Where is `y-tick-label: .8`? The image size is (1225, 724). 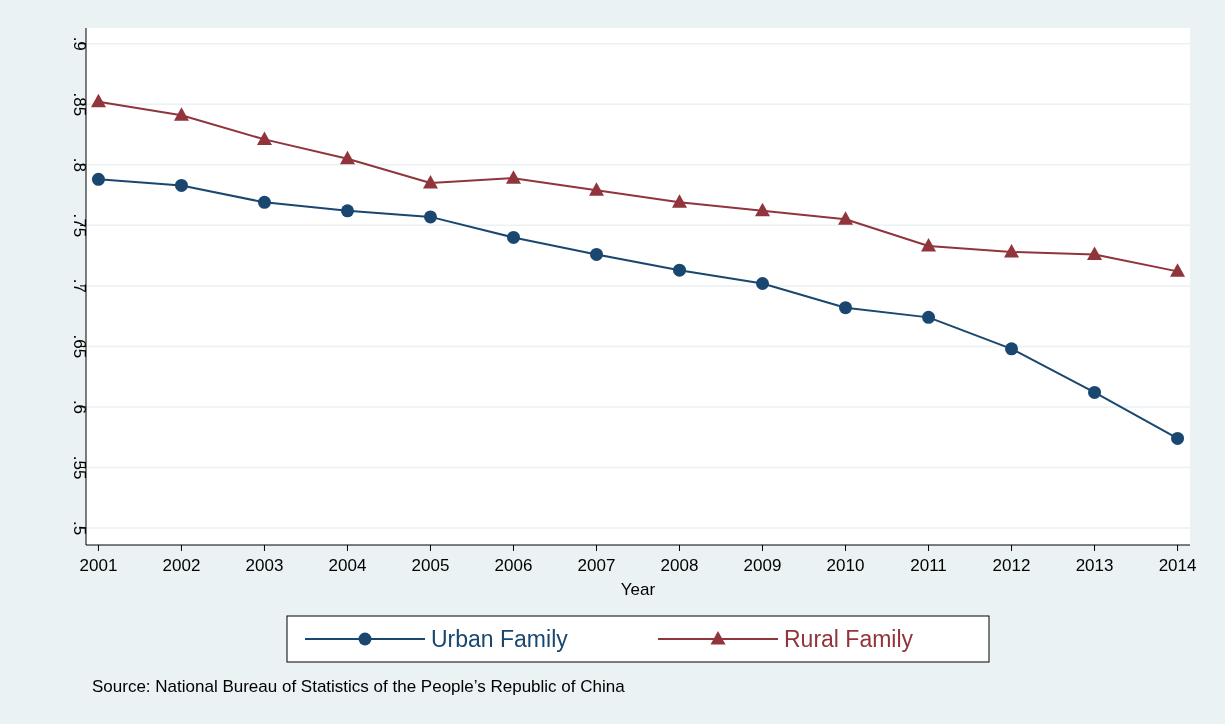 y-tick-label: .8 is located at coordinates (79, 164).